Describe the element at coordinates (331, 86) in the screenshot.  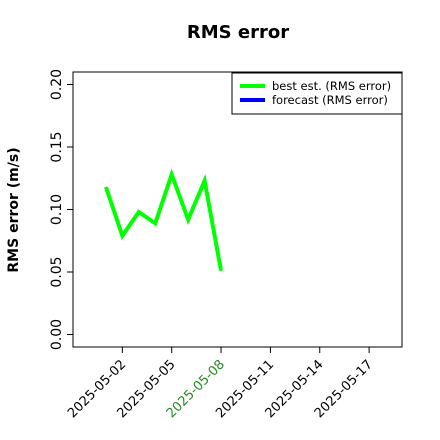
I see `legend-label: best est. (RMS error)` at that location.